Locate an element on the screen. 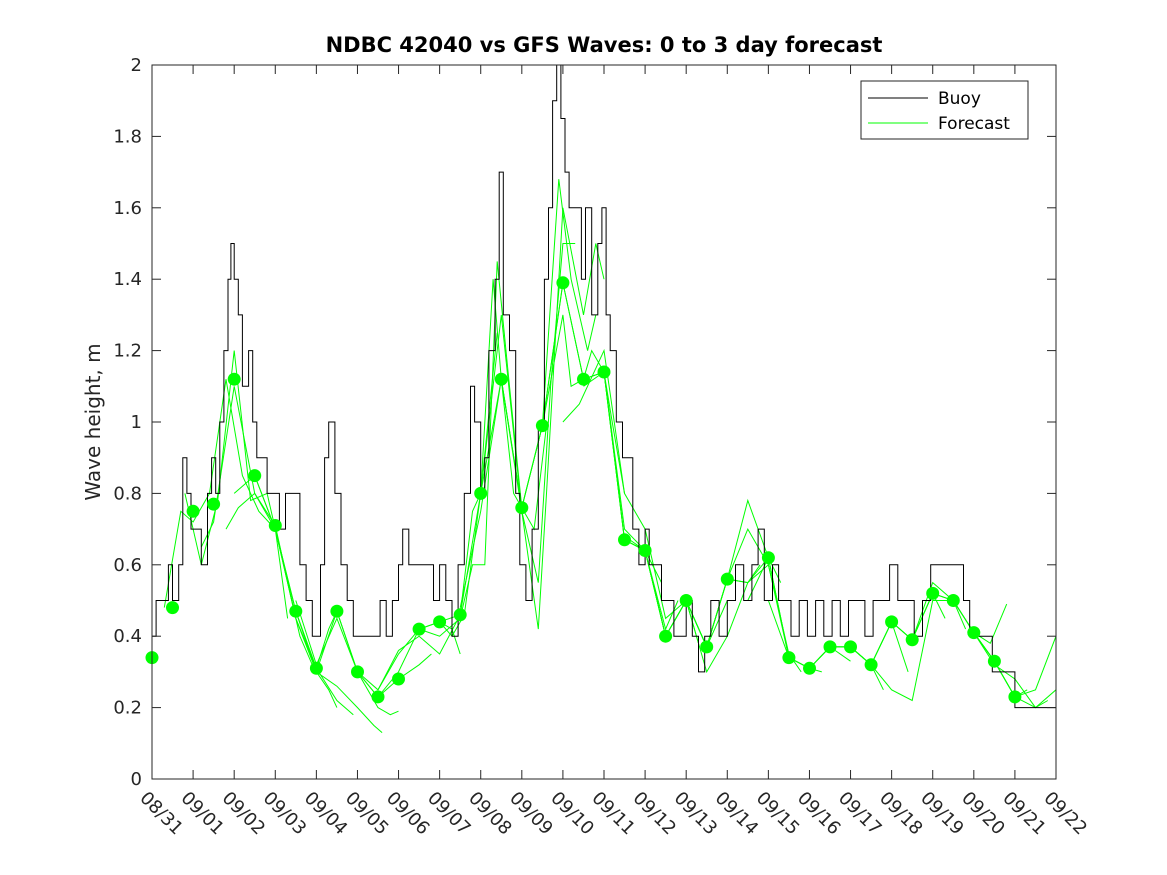 The image size is (1167, 875). y-tick-label: 2 is located at coordinates (136, 65).